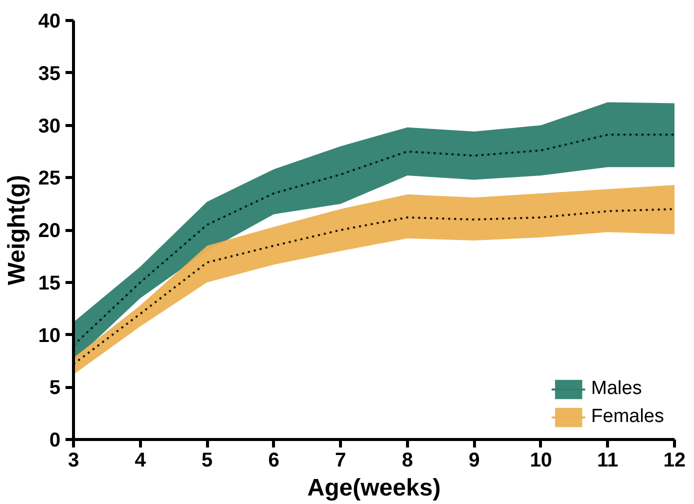 This screenshot has width=694, height=504. What do you see at coordinates (49, 126) in the screenshot?
I see `y-tick-label: 30` at bounding box center [49, 126].